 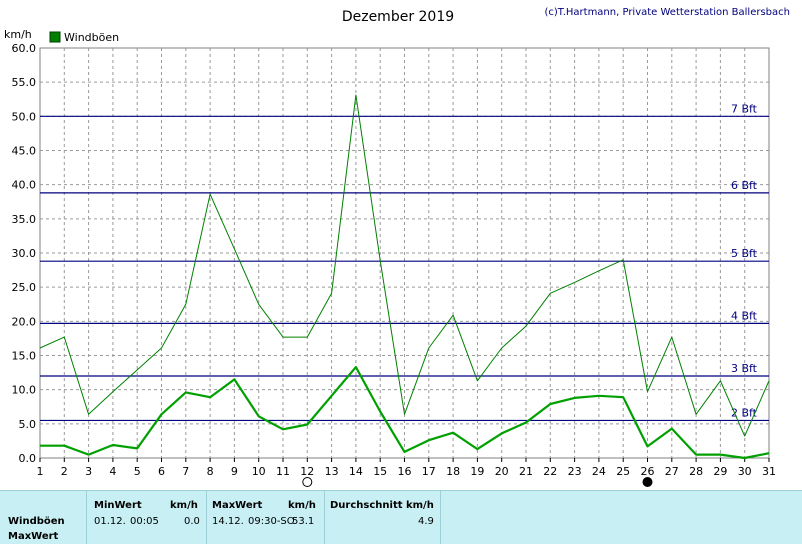 I want to click on y-tick-label: 55.0, so click(x=24, y=82).